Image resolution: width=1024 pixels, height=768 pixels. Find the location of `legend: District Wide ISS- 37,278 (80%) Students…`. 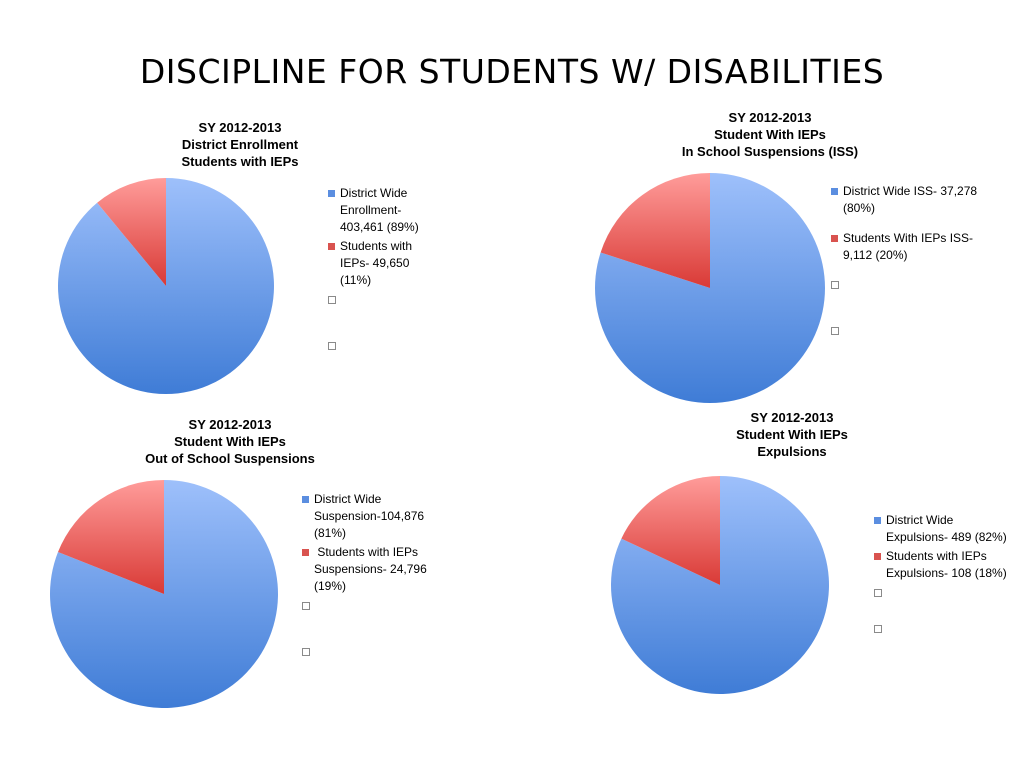

legend: District Wide ISS- 37,278 (80%) Students… is located at coordinates (904, 275).